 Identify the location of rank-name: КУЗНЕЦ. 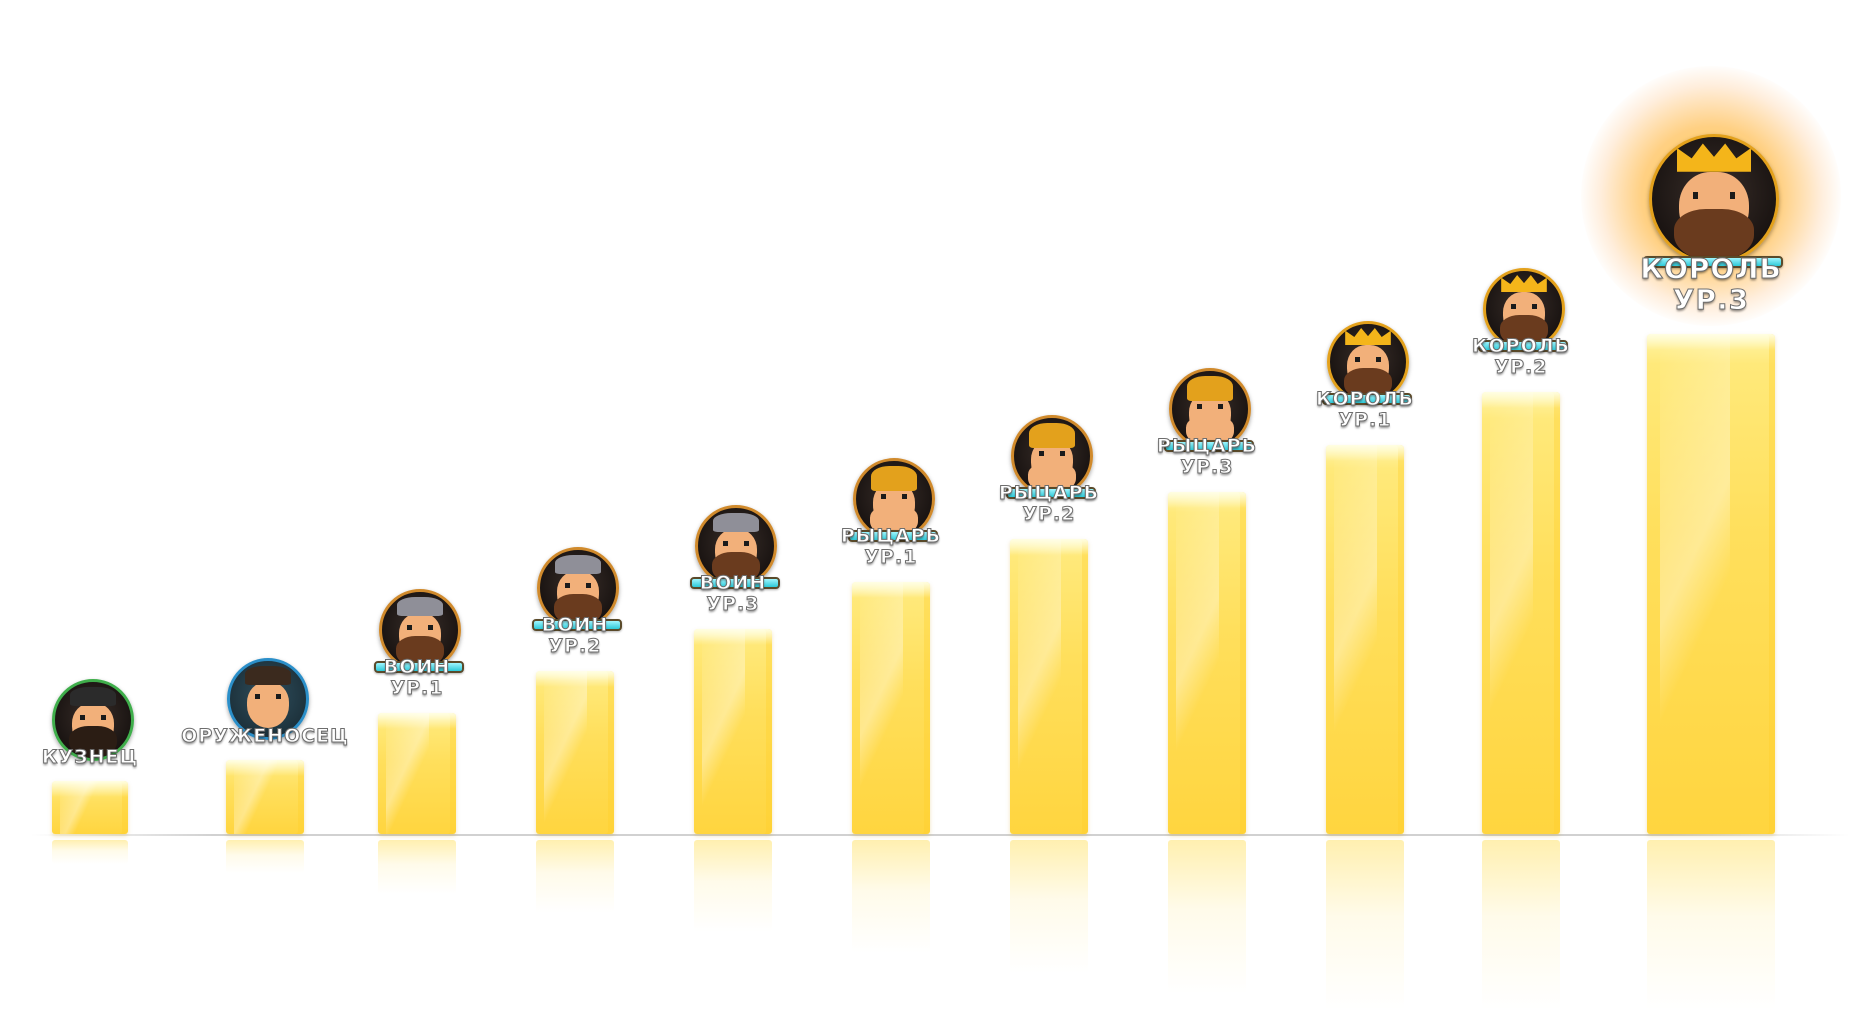
(90, 757).